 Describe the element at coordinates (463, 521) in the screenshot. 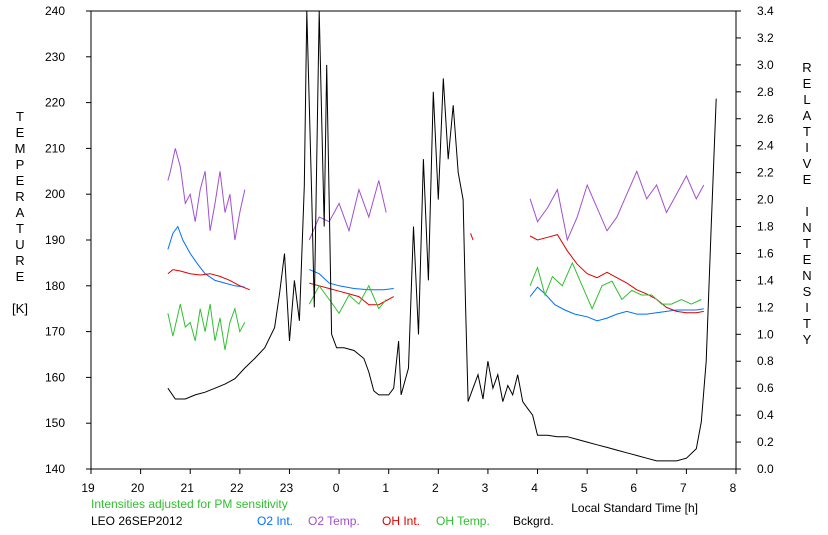

I see `legend-oh-temp: OH Temp.` at that location.